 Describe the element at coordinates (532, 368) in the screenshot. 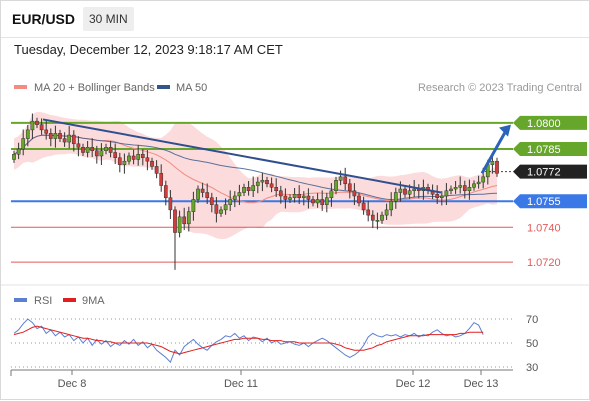

I see `rsi-tick-label: 30` at that location.